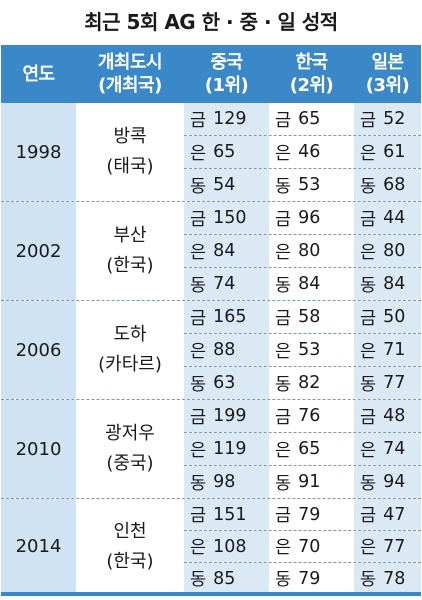  I want to click on china-medal-cell: 동 85, so click(226, 578).